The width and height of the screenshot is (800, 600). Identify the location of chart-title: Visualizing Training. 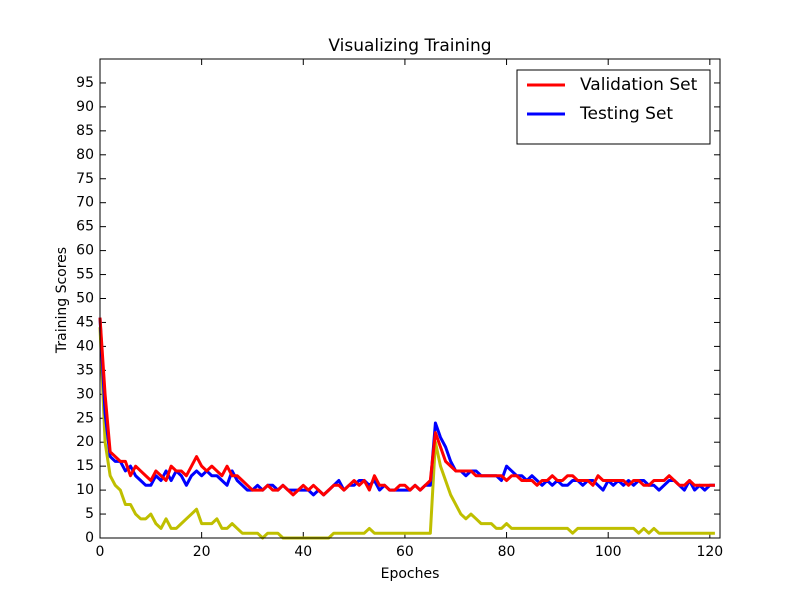
(409, 46).